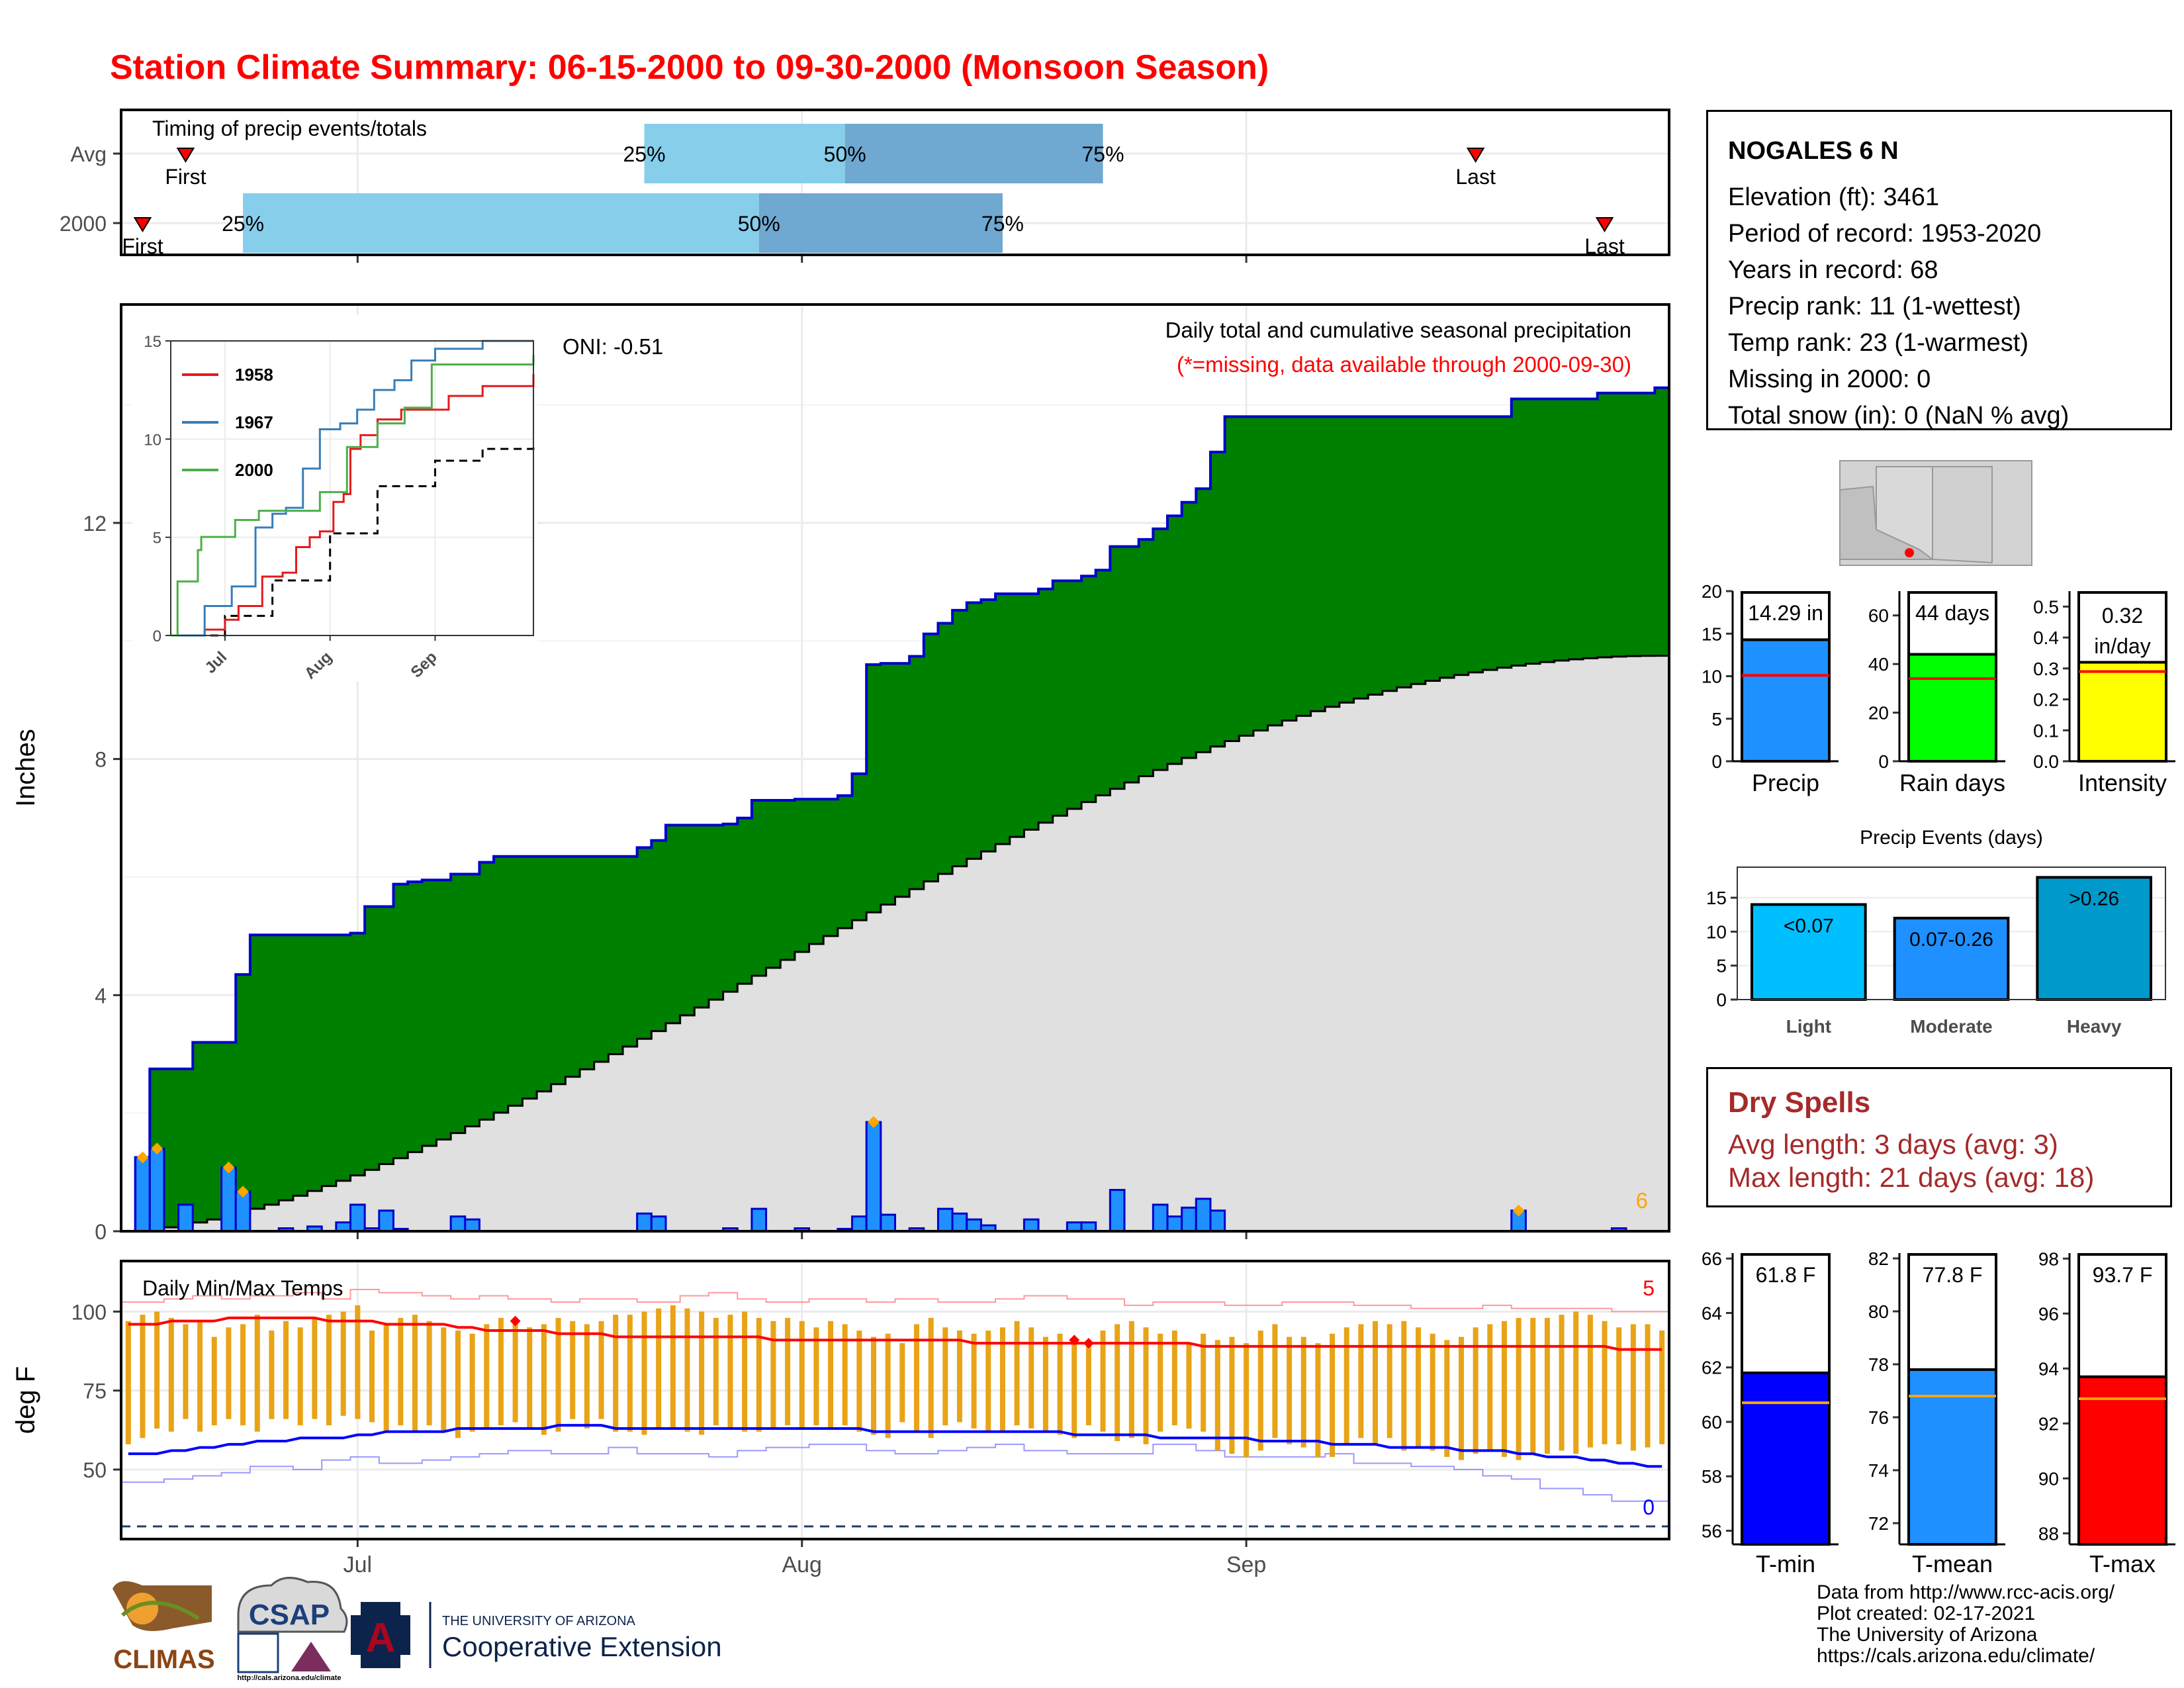  I want to click on y-axis-label: Inches, so click(26, 768).